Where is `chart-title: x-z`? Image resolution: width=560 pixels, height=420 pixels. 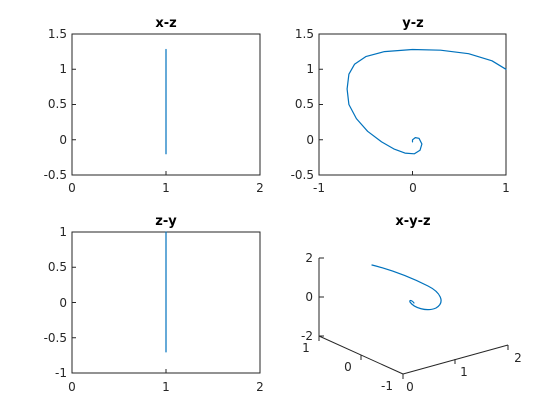
chart-title: x-z is located at coordinates (165, 23).